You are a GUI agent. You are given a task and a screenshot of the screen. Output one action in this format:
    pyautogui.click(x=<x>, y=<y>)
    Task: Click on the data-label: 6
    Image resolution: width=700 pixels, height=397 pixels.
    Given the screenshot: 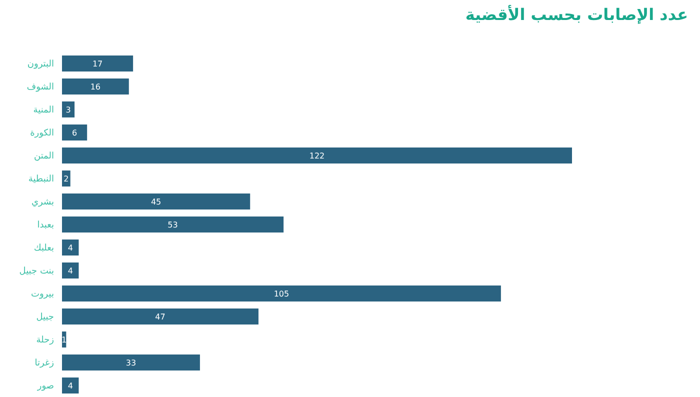 What is the action you would take?
    pyautogui.click(x=75, y=133)
    